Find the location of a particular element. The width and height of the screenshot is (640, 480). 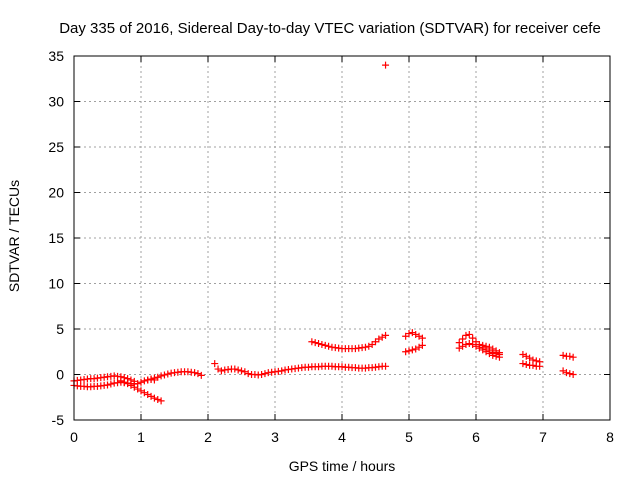

x-tick-label: 1 is located at coordinates (141, 437).